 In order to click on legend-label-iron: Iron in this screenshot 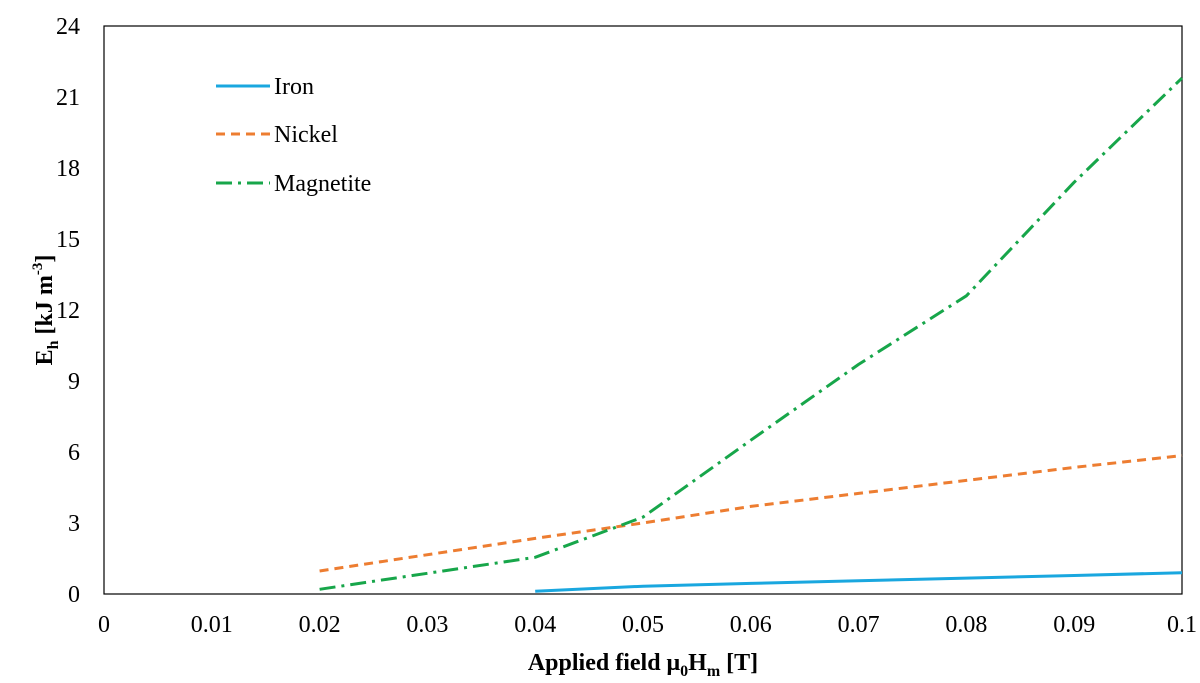, I will do `click(294, 87)`.